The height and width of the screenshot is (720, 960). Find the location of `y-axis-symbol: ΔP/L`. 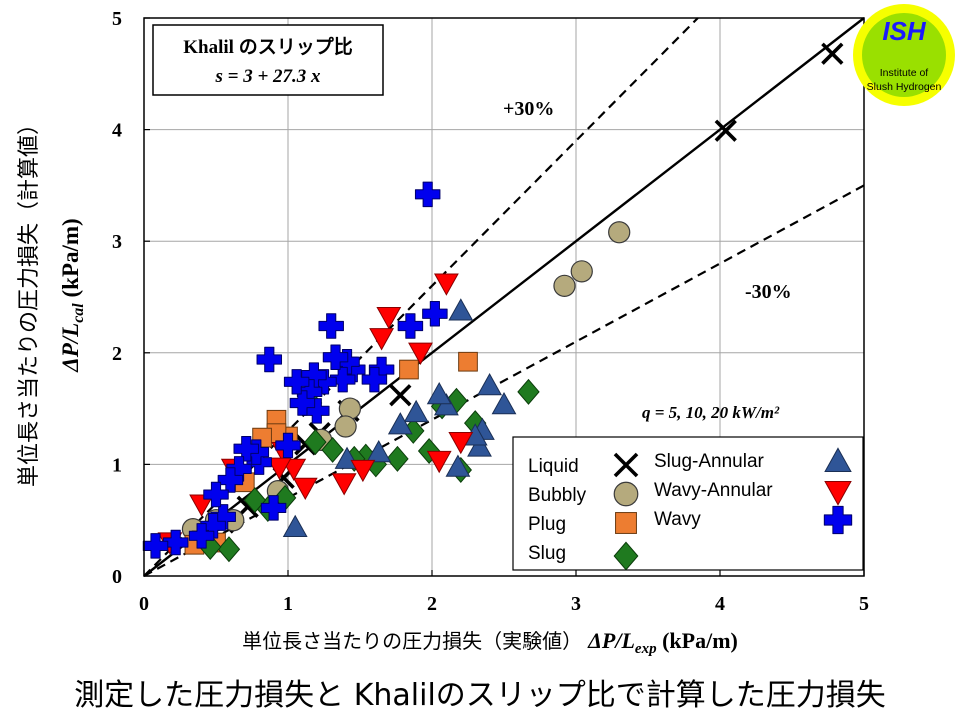

y-axis-symbol: ΔP/L is located at coordinates (70, 348).